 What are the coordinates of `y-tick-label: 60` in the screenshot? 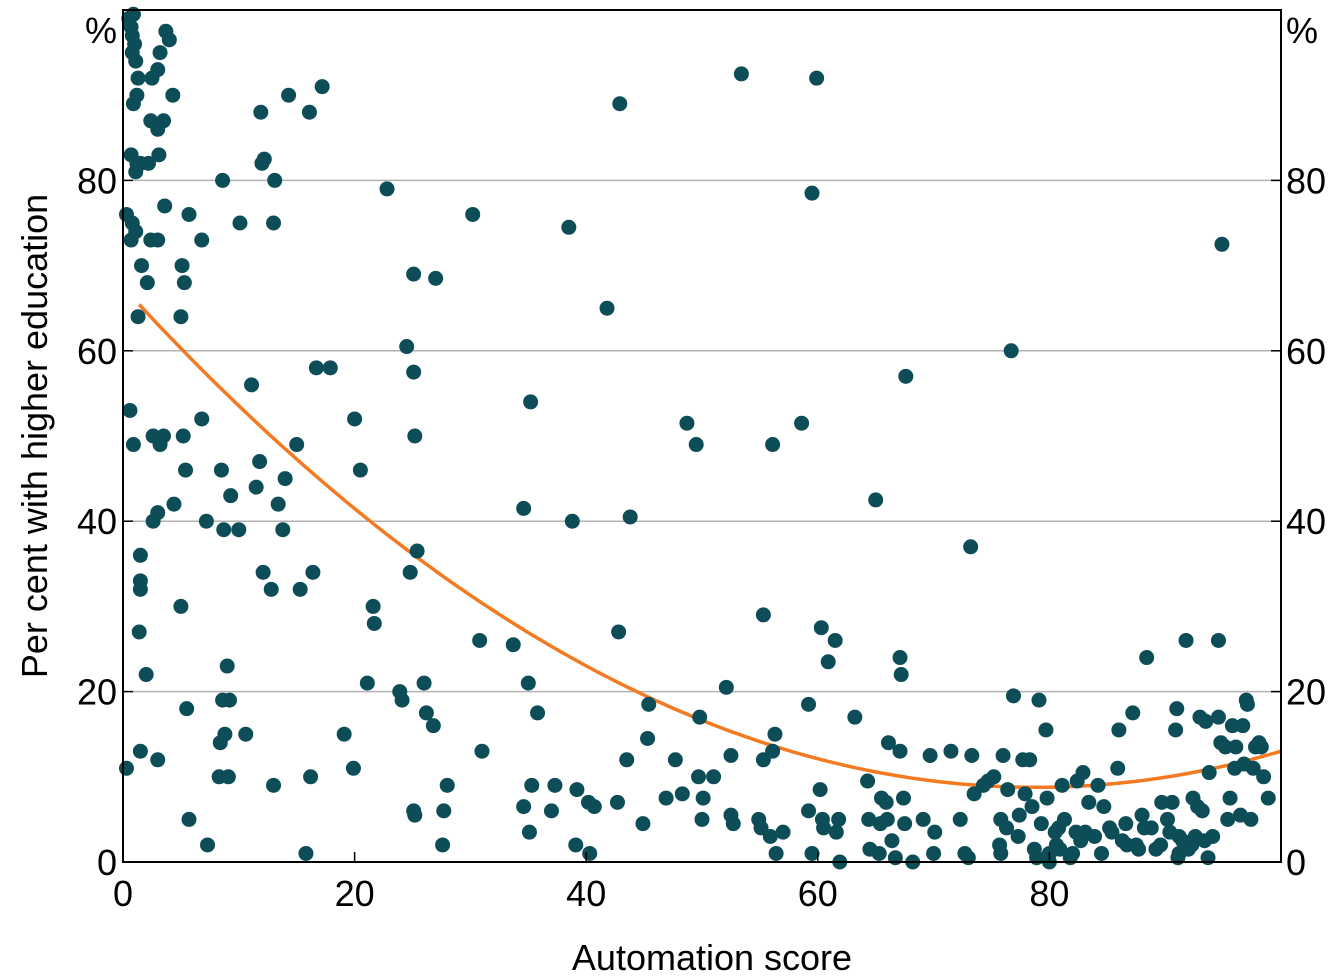 It's located at (97, 351).